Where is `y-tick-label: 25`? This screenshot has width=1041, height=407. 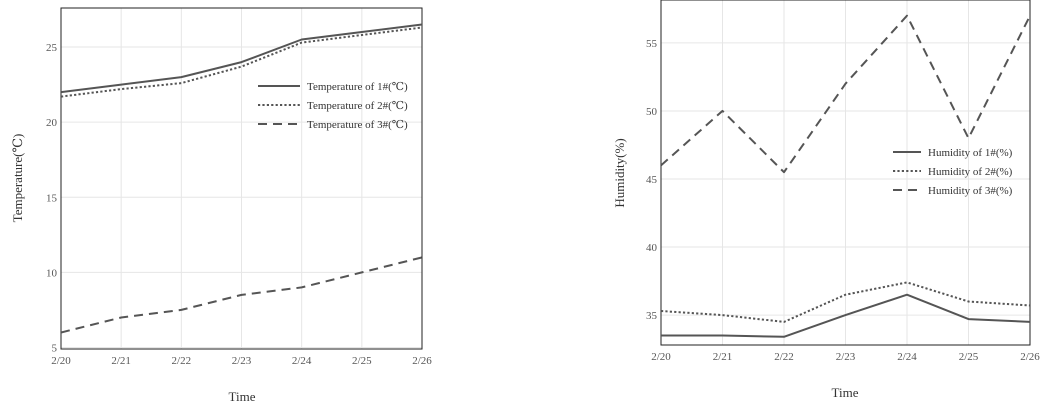 y-tick-label: 25 is located at coordinates (52, 48).